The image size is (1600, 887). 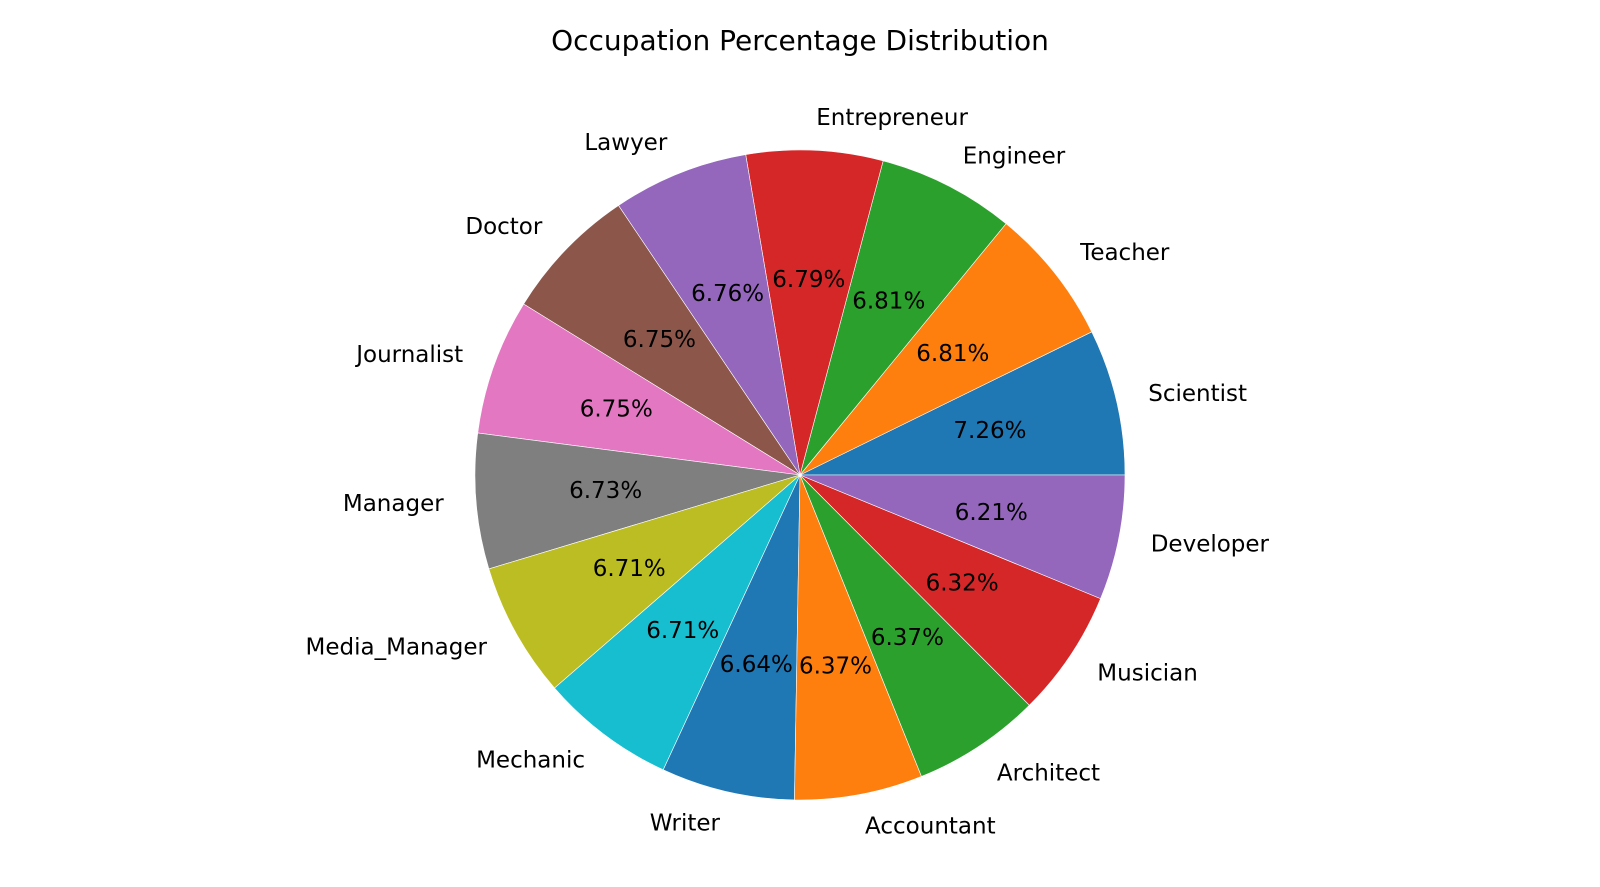 I want to click on slice-media-manager, so click(x=644, y=581).